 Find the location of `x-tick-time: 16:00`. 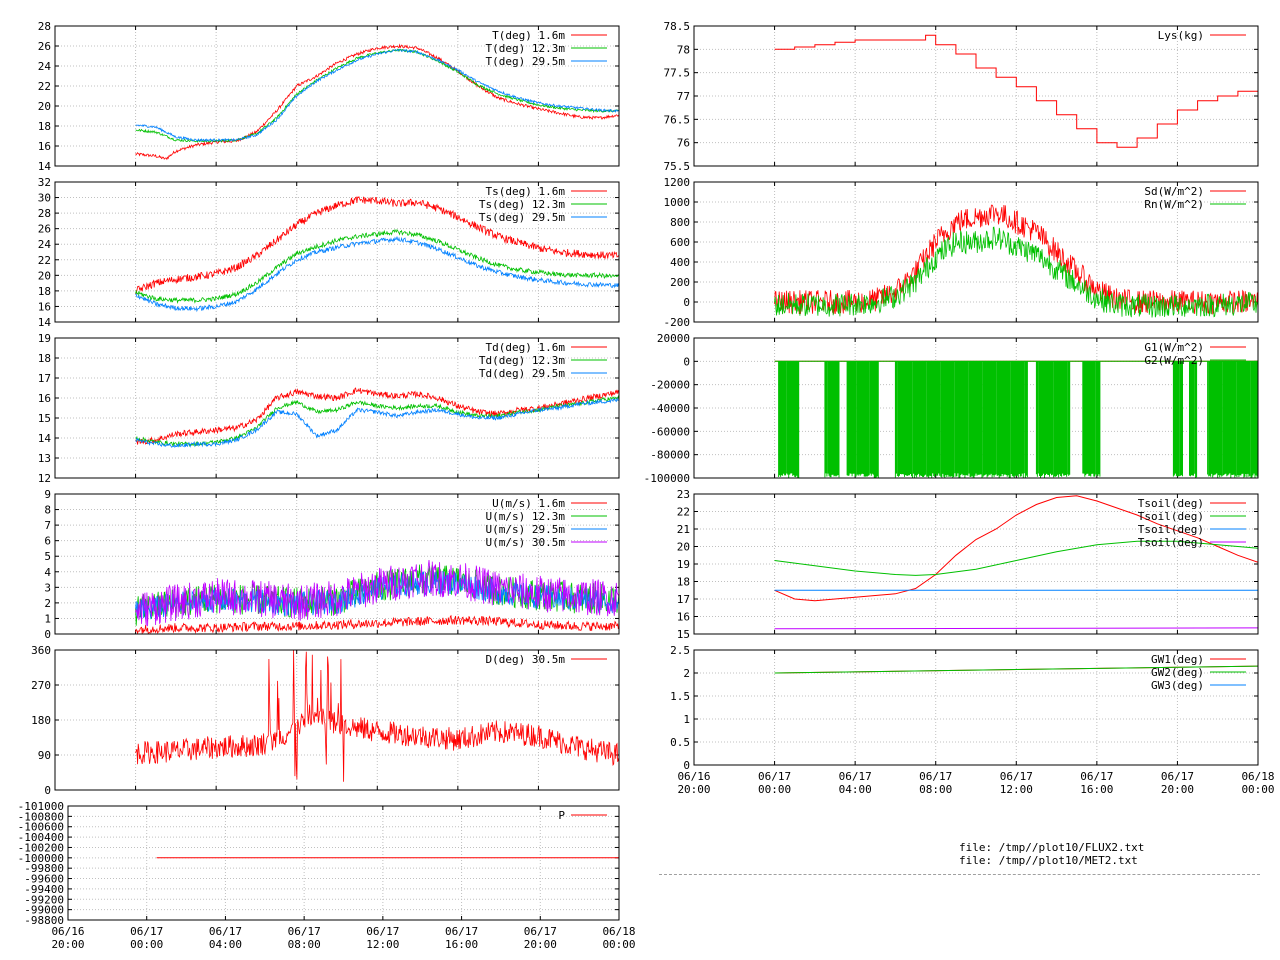

x-tick-time: 16:00 is located at coordinates (1096, 789).